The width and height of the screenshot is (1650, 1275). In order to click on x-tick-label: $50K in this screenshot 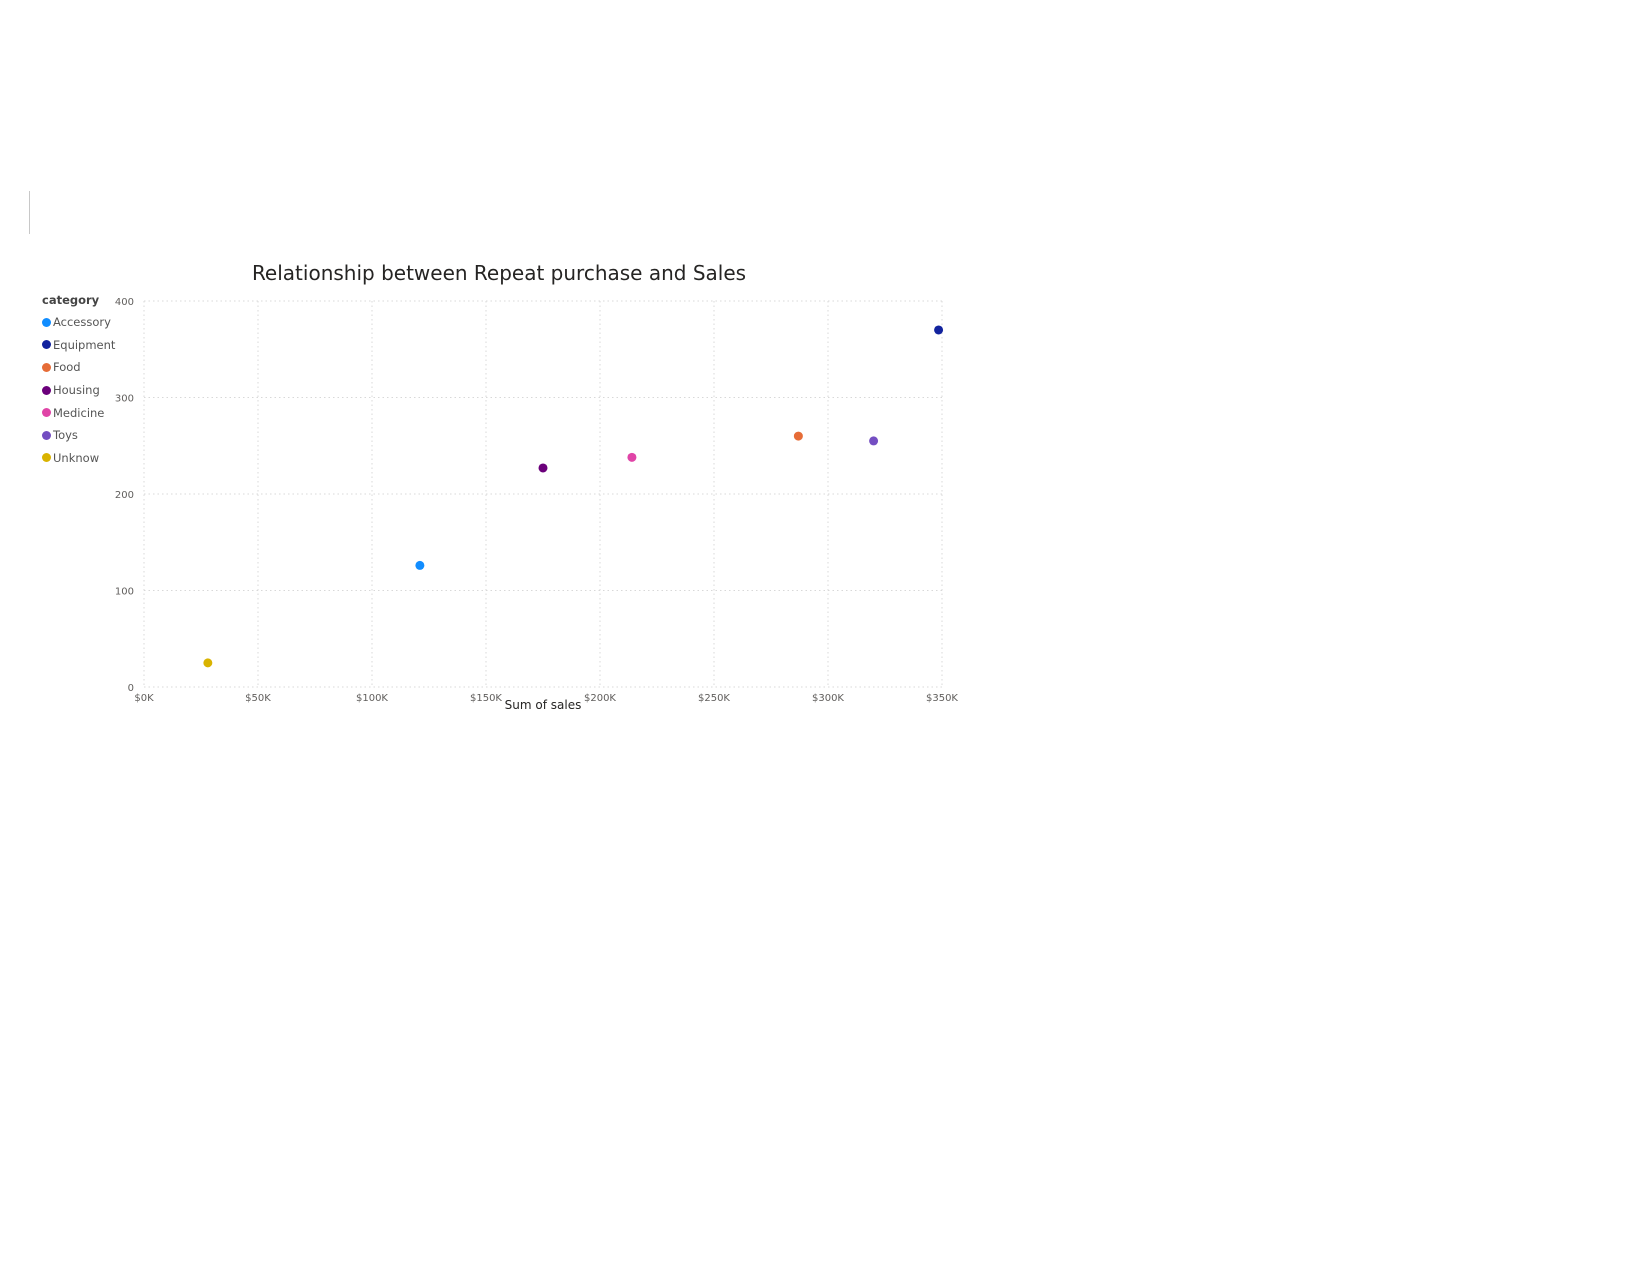, I will do `click(258, 698)`.